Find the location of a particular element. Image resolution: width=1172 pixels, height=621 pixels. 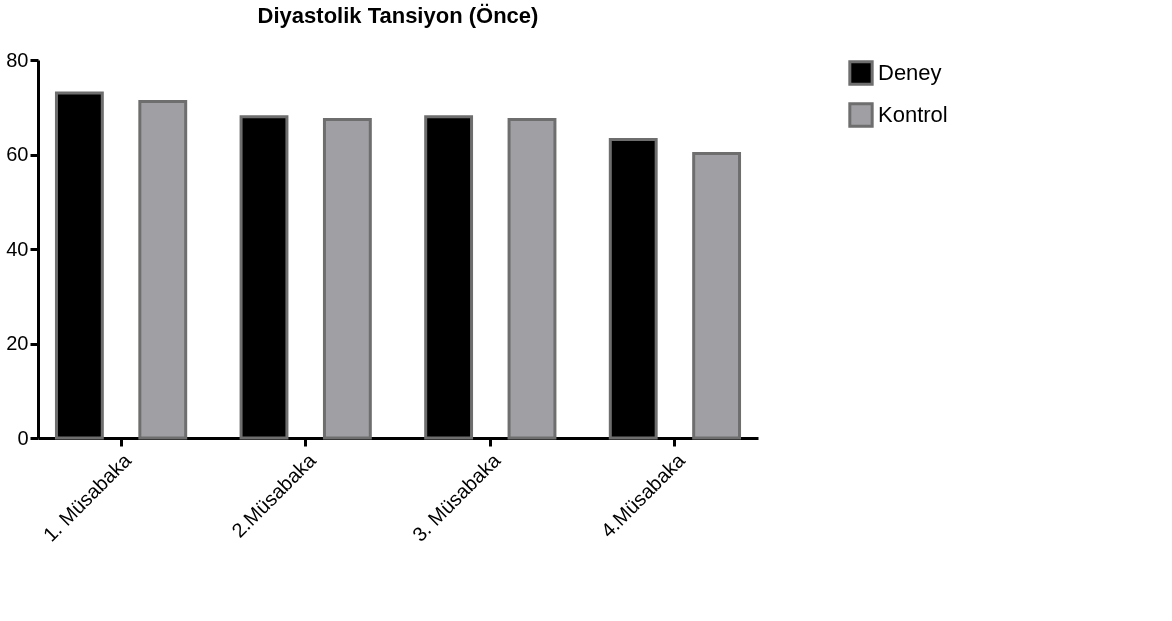

legend-label: Deney is located at coordinates (910, 72).